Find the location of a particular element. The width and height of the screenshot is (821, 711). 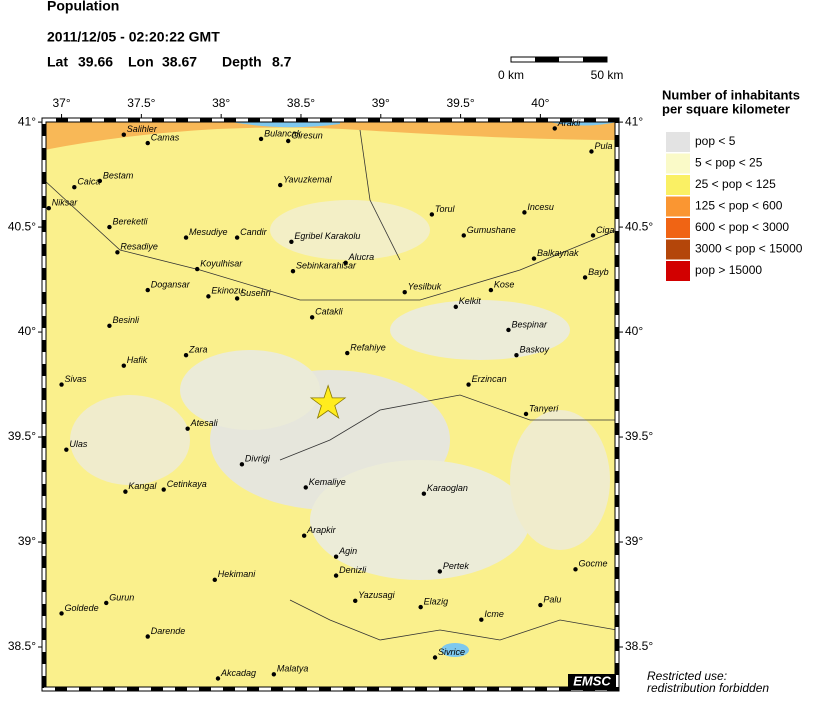

city-label: Ciga is located at coordinates (605, 230).